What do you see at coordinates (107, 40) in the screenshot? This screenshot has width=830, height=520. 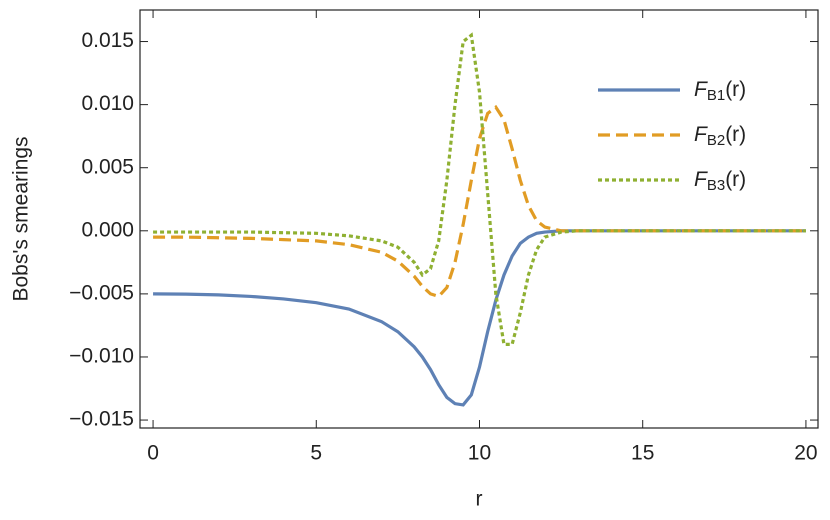 I see `y-tick-label: 0.015` at bounding box center [107, 40].